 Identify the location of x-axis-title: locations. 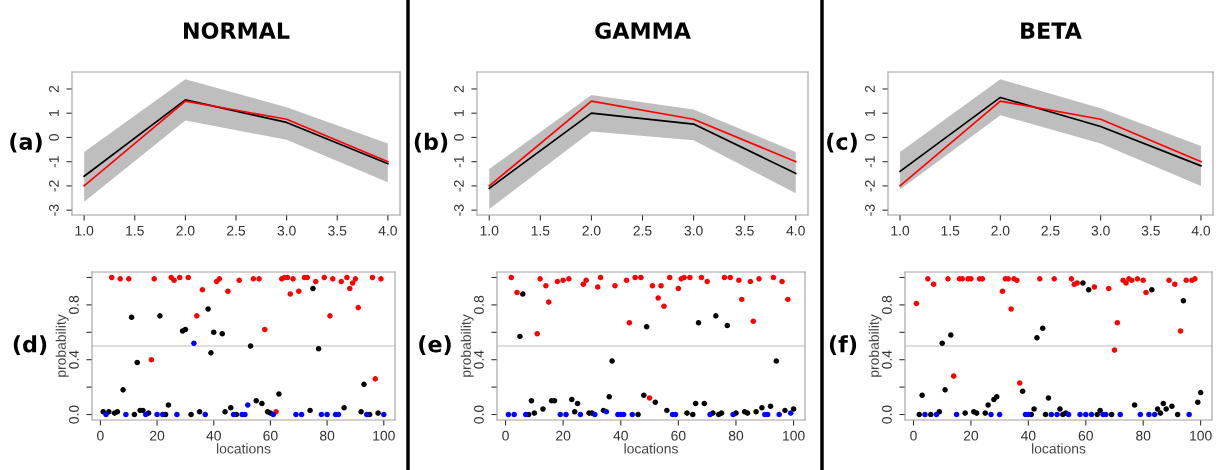
(1059, 448).